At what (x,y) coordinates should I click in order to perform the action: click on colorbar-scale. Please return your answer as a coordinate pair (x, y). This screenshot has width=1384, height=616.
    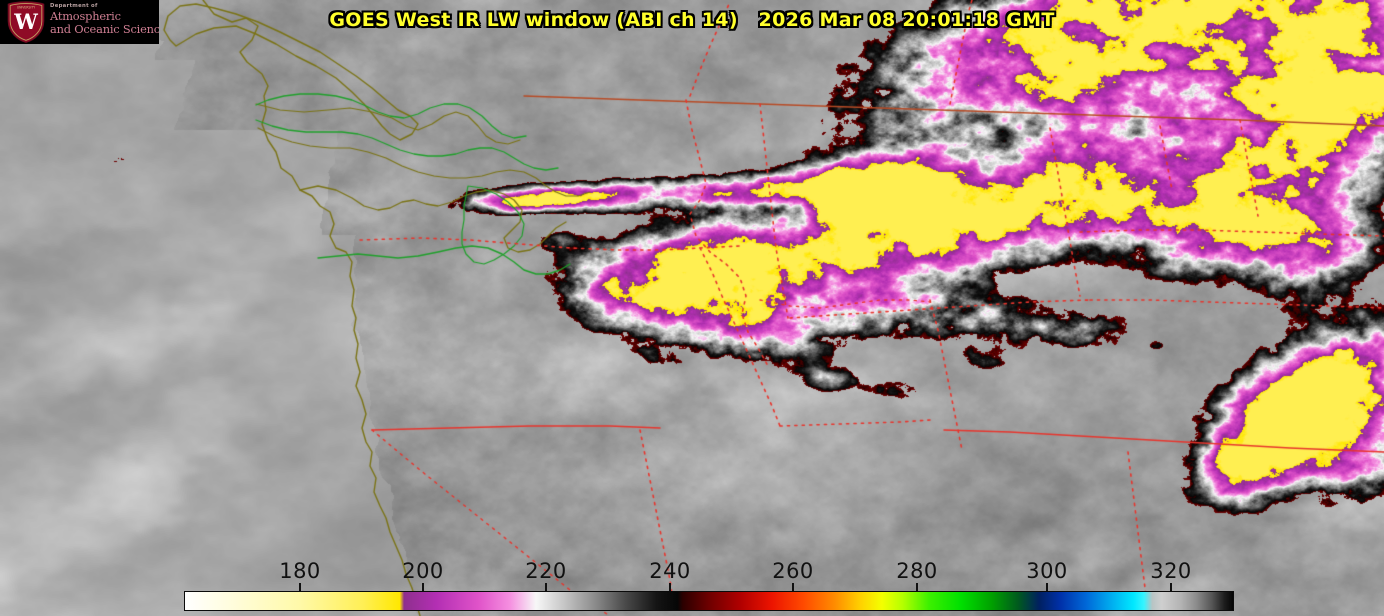
    Looking at the image, I should click on (709, 601).